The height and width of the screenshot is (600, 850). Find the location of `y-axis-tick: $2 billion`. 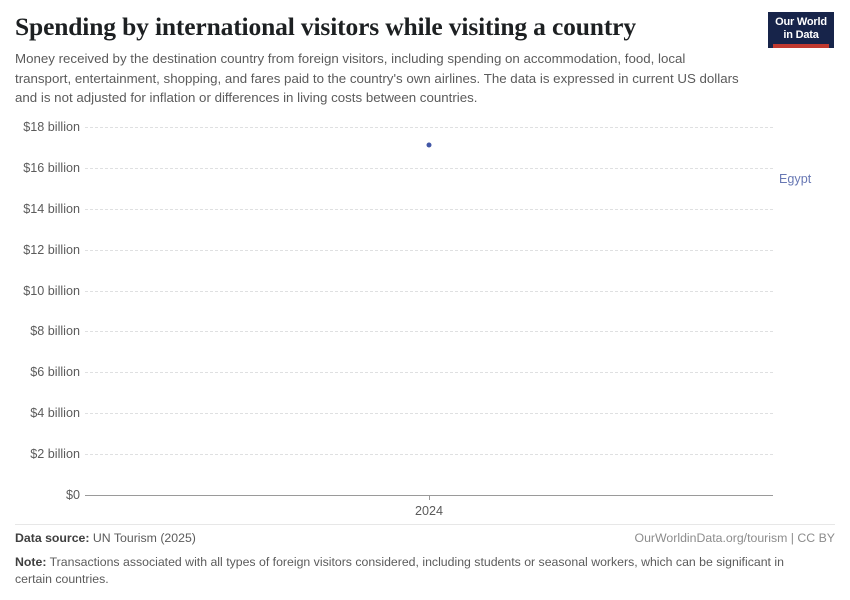

y-axis-tick: $2 billion is located at coordinates (40, 454).